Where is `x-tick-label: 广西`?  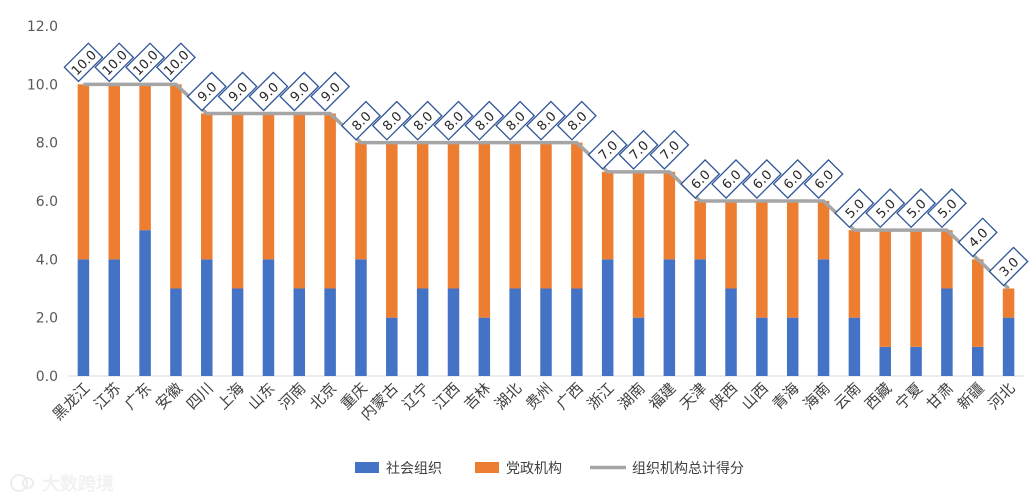 x-tick-label: 广西 is located at coordinates (570, 396).